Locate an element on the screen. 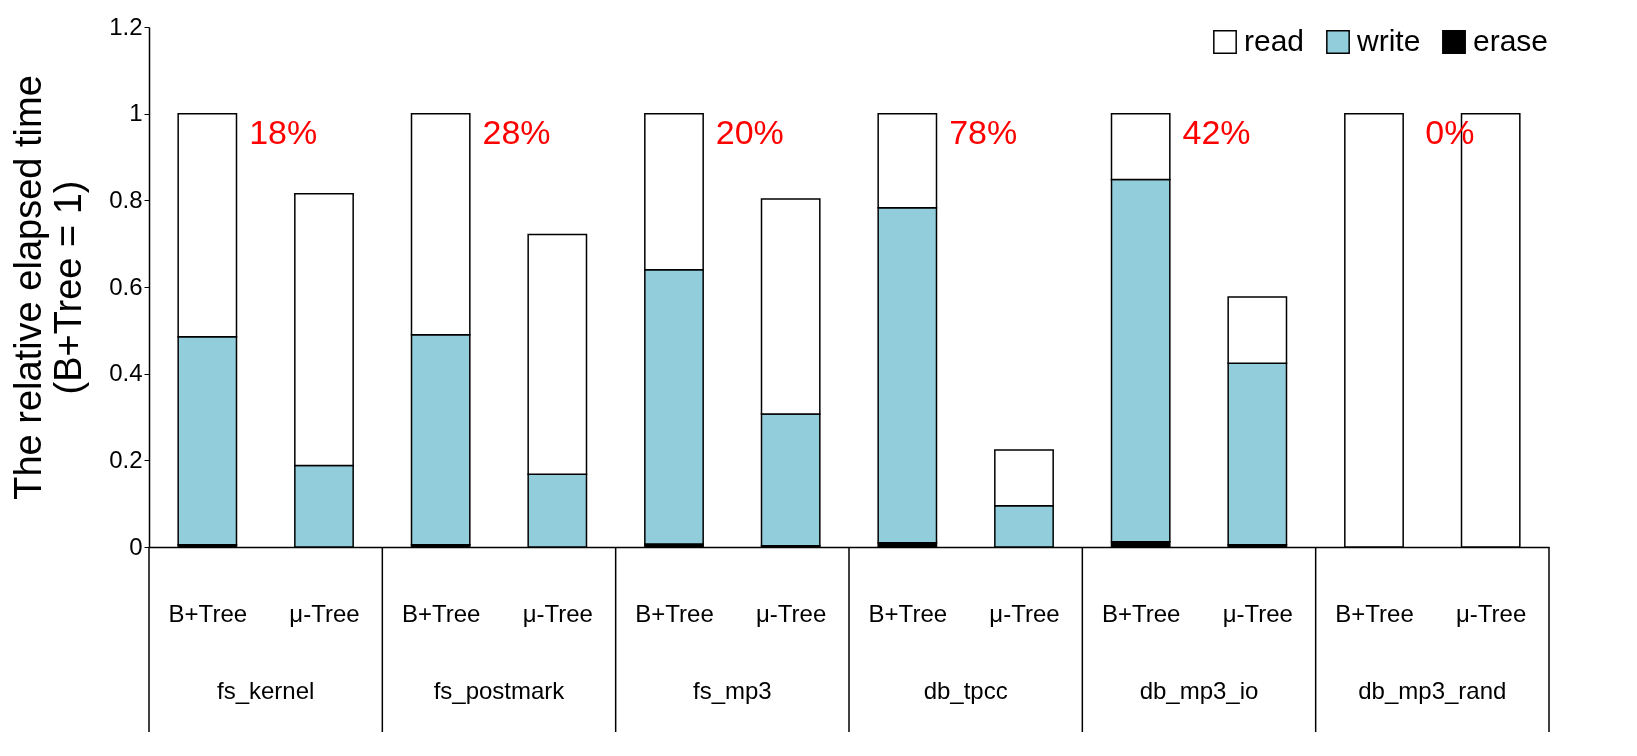 The height and width of the screenshot is (756, 1637). annotation: 20% is located at coordinates (749, 131).